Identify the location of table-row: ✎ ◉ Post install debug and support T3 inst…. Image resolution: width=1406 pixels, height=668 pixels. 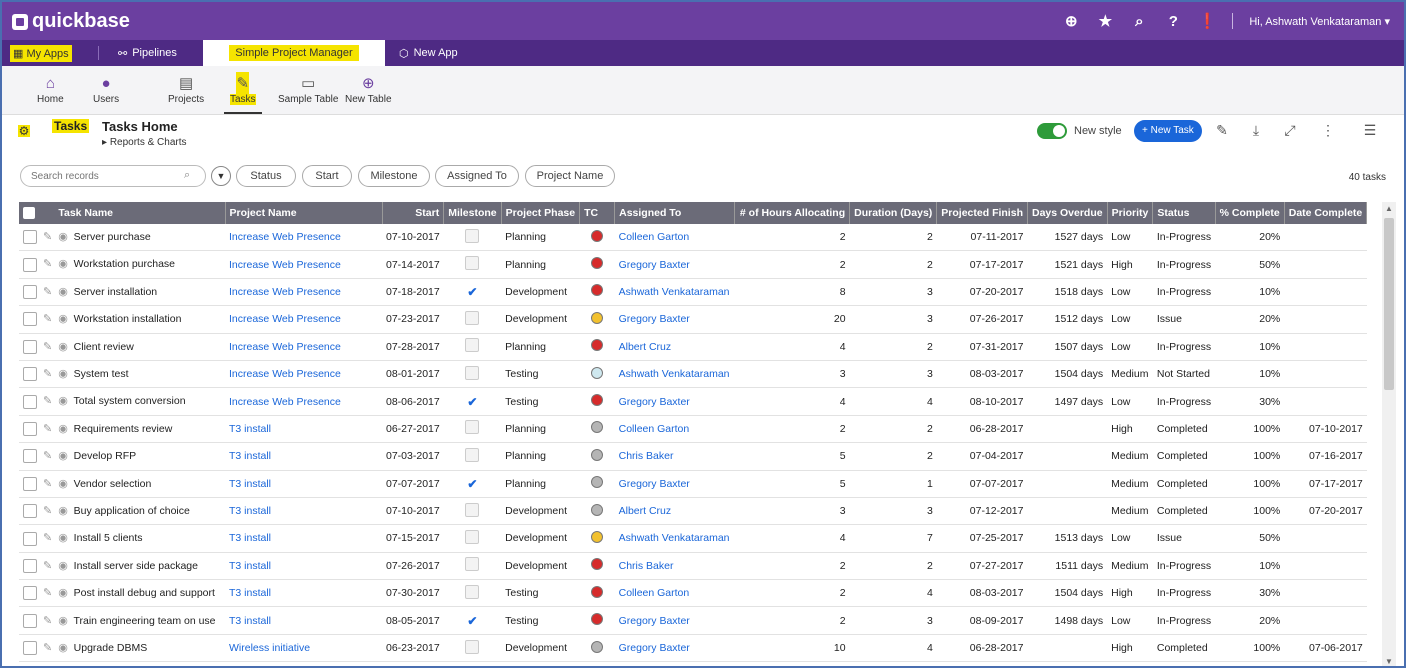
(693, 593).